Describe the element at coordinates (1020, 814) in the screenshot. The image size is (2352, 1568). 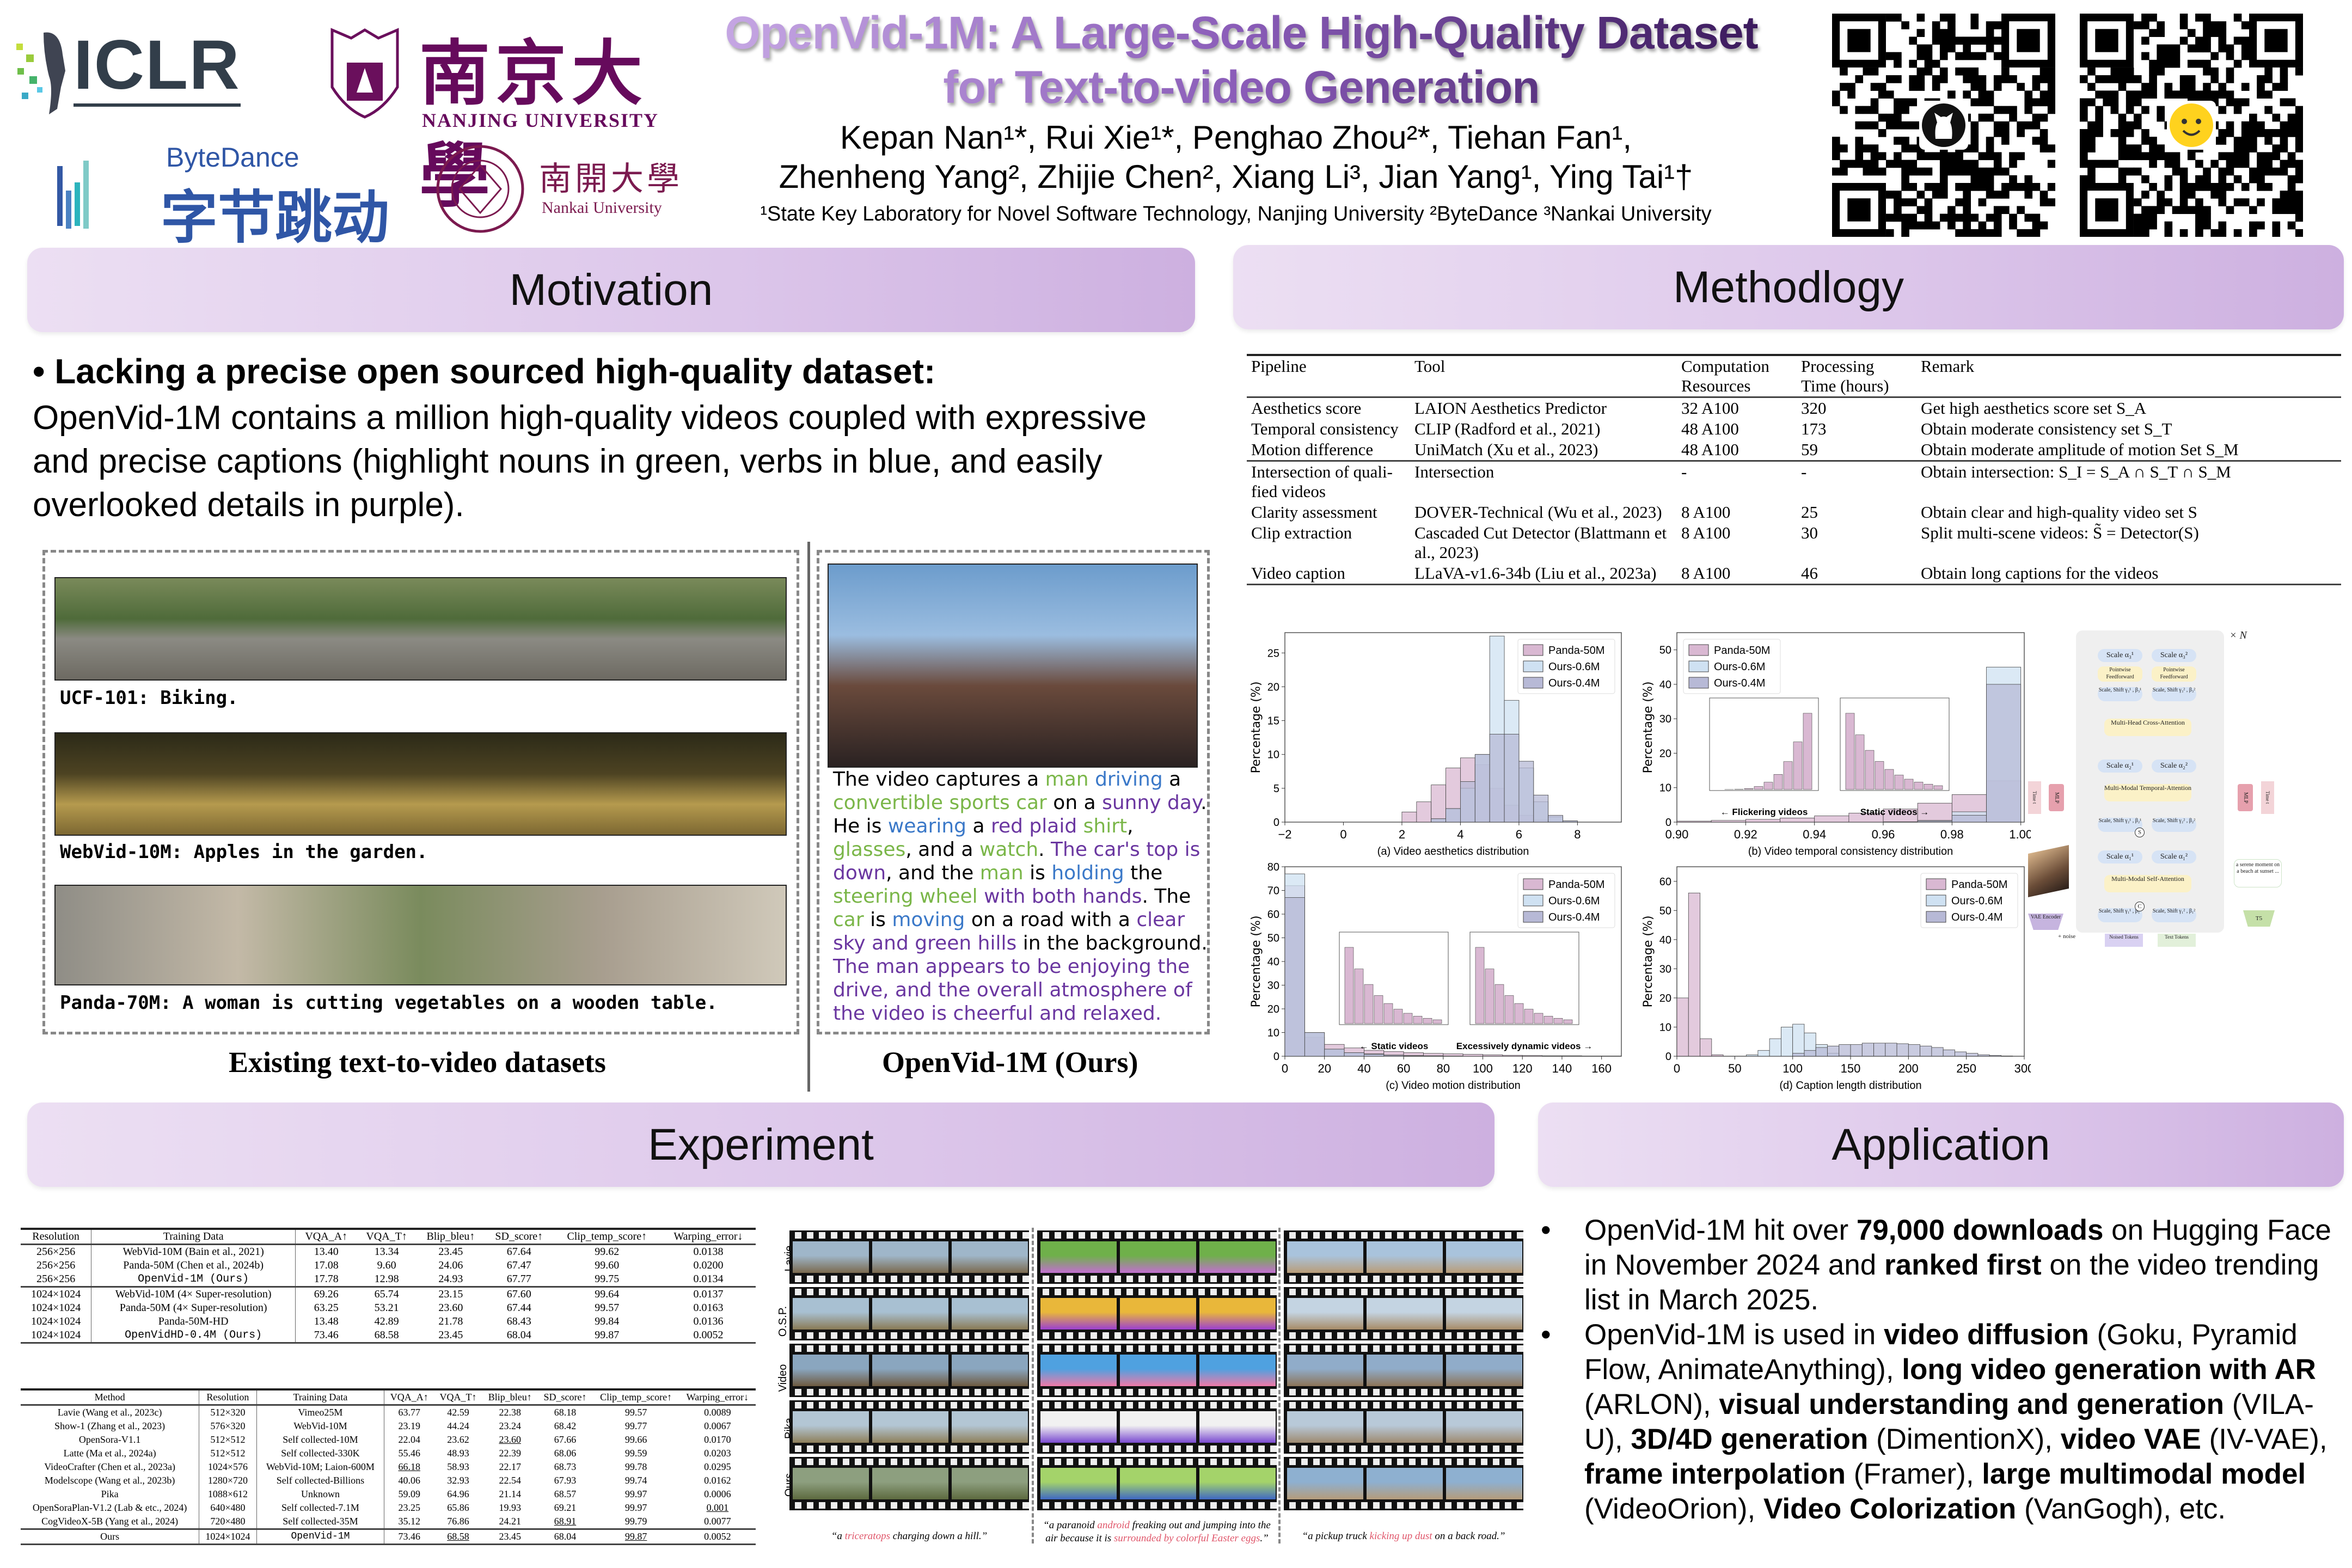
I see `caption-plain-segment: . He is` at that location.